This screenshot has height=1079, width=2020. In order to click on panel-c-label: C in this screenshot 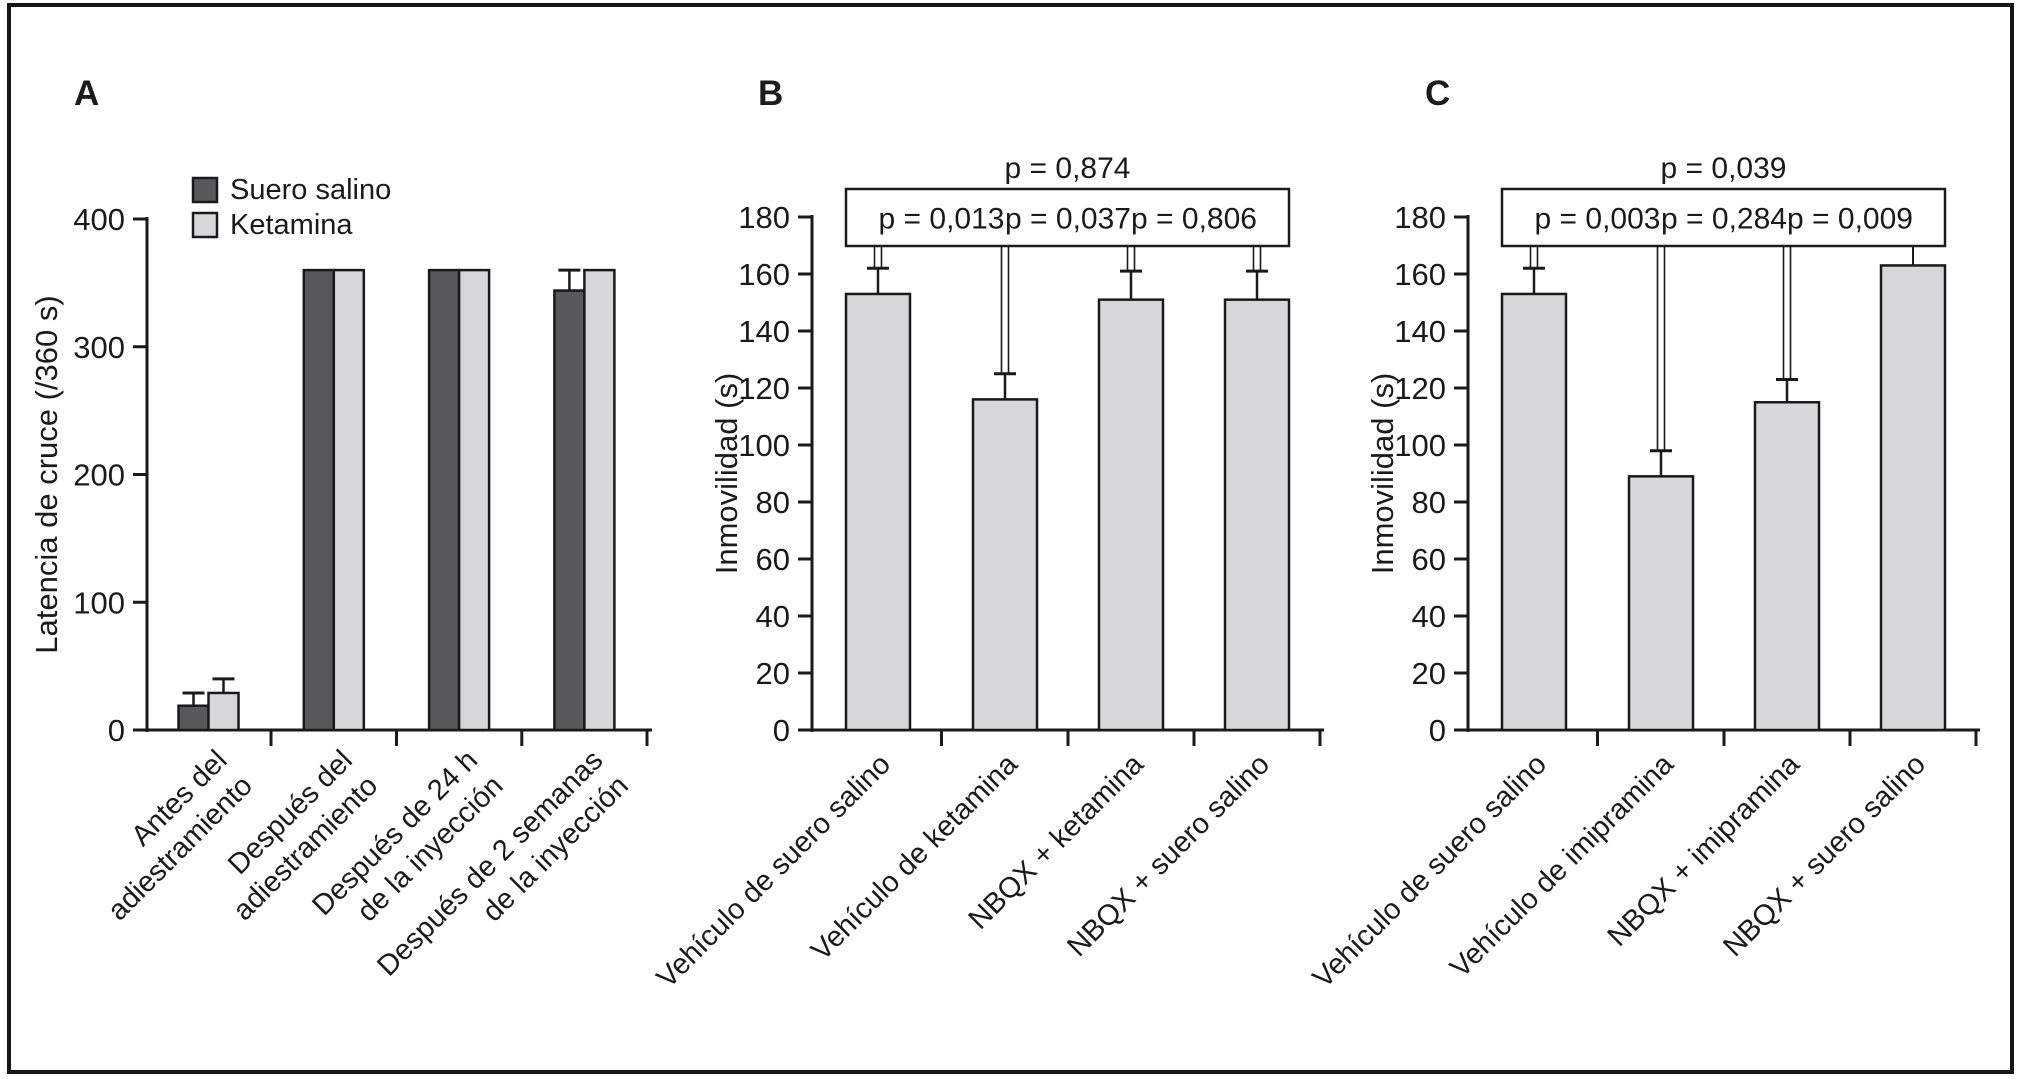, I will do `click(1438, 93)`.